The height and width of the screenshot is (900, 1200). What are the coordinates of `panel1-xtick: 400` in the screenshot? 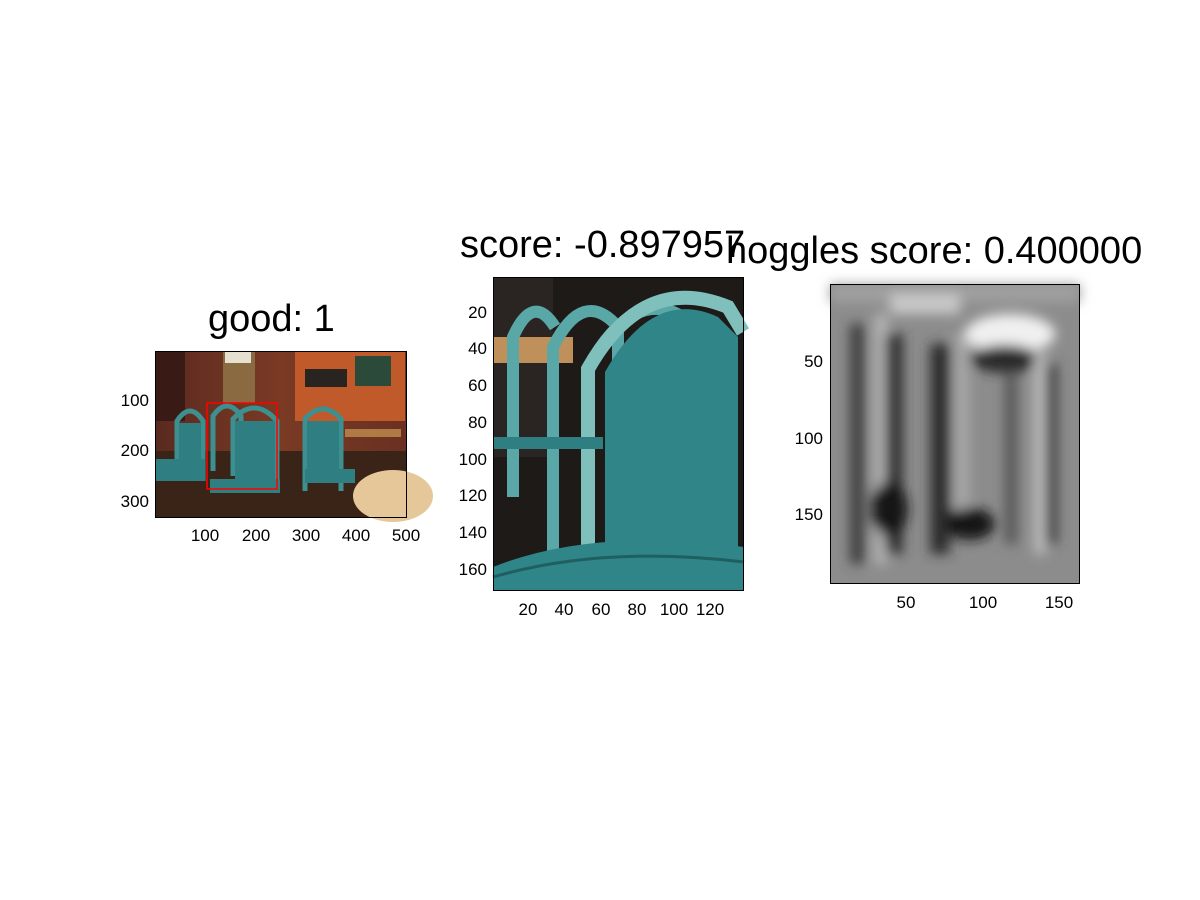 It's located at (356, 535).